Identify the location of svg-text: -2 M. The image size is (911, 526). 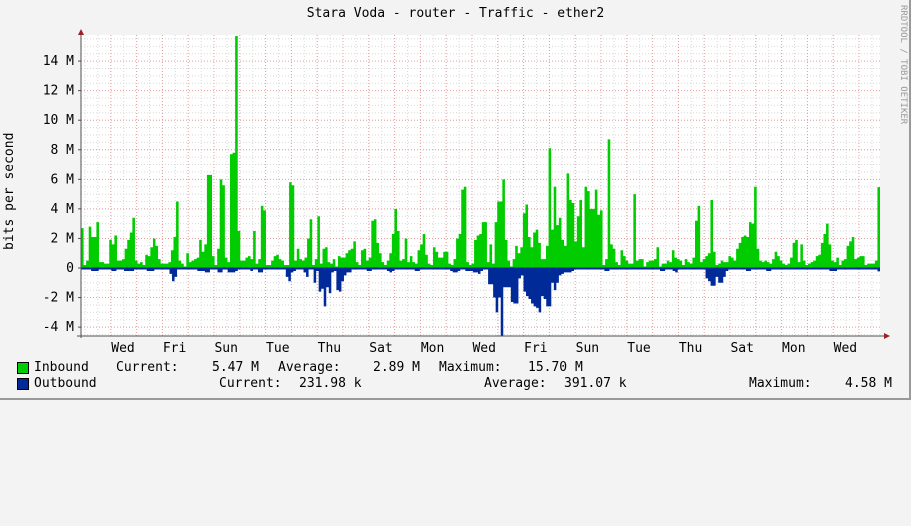
(58, 298).